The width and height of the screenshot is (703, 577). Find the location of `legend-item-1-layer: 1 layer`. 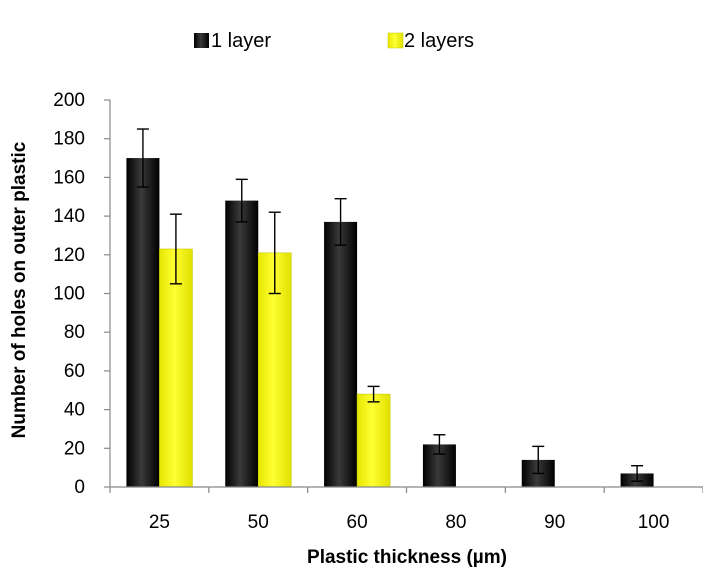

legend-item-1-layer: 1 layer is located at coordinates (232, 41).